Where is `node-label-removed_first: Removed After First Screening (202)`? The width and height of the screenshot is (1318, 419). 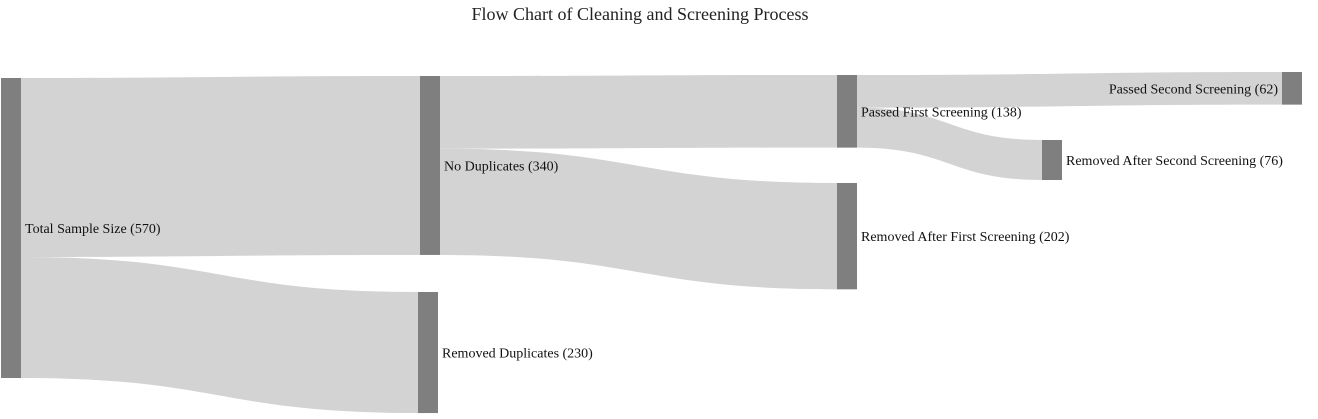
node-label-removed_first: Removed After First Screening (202) is located at coordinates (965, 237).